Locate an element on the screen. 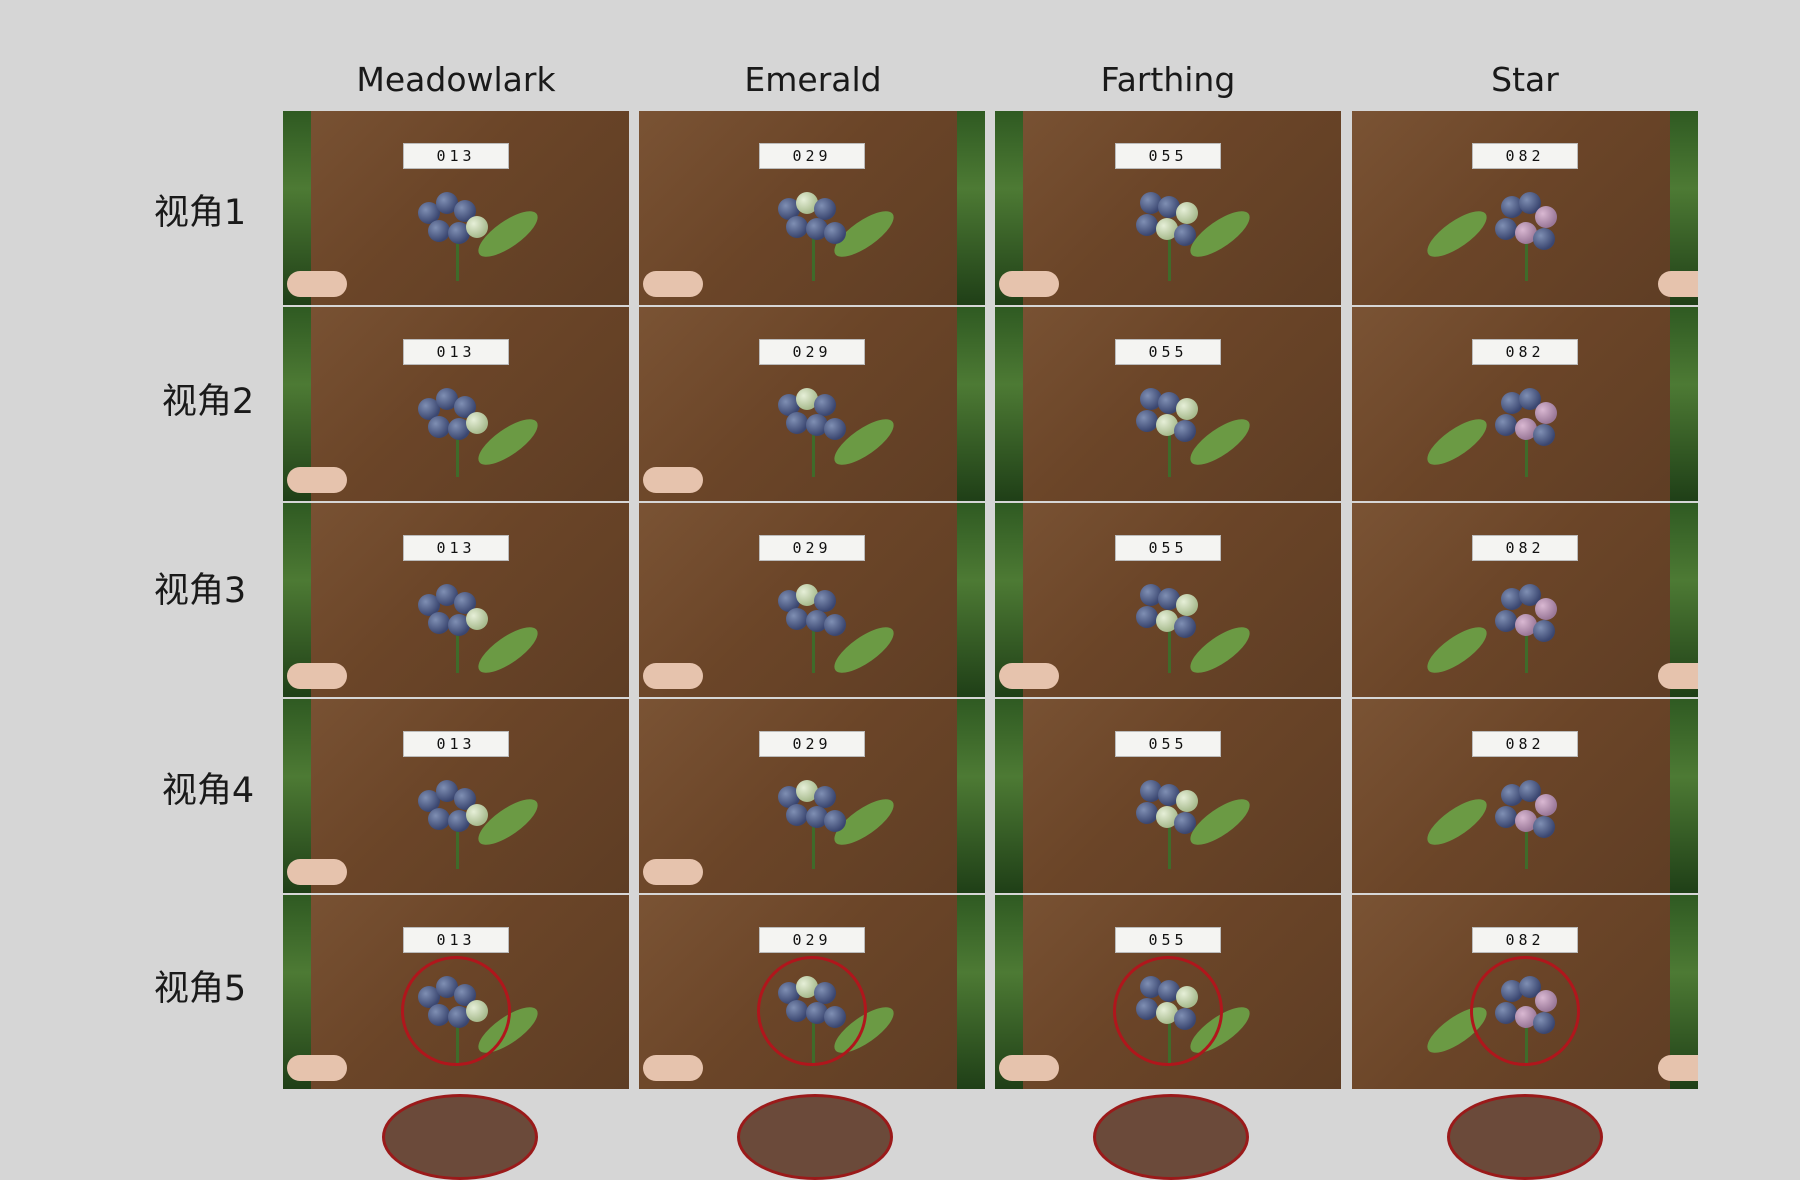  row-label-view-3: 视角3 is located at coordinates (200, 591).